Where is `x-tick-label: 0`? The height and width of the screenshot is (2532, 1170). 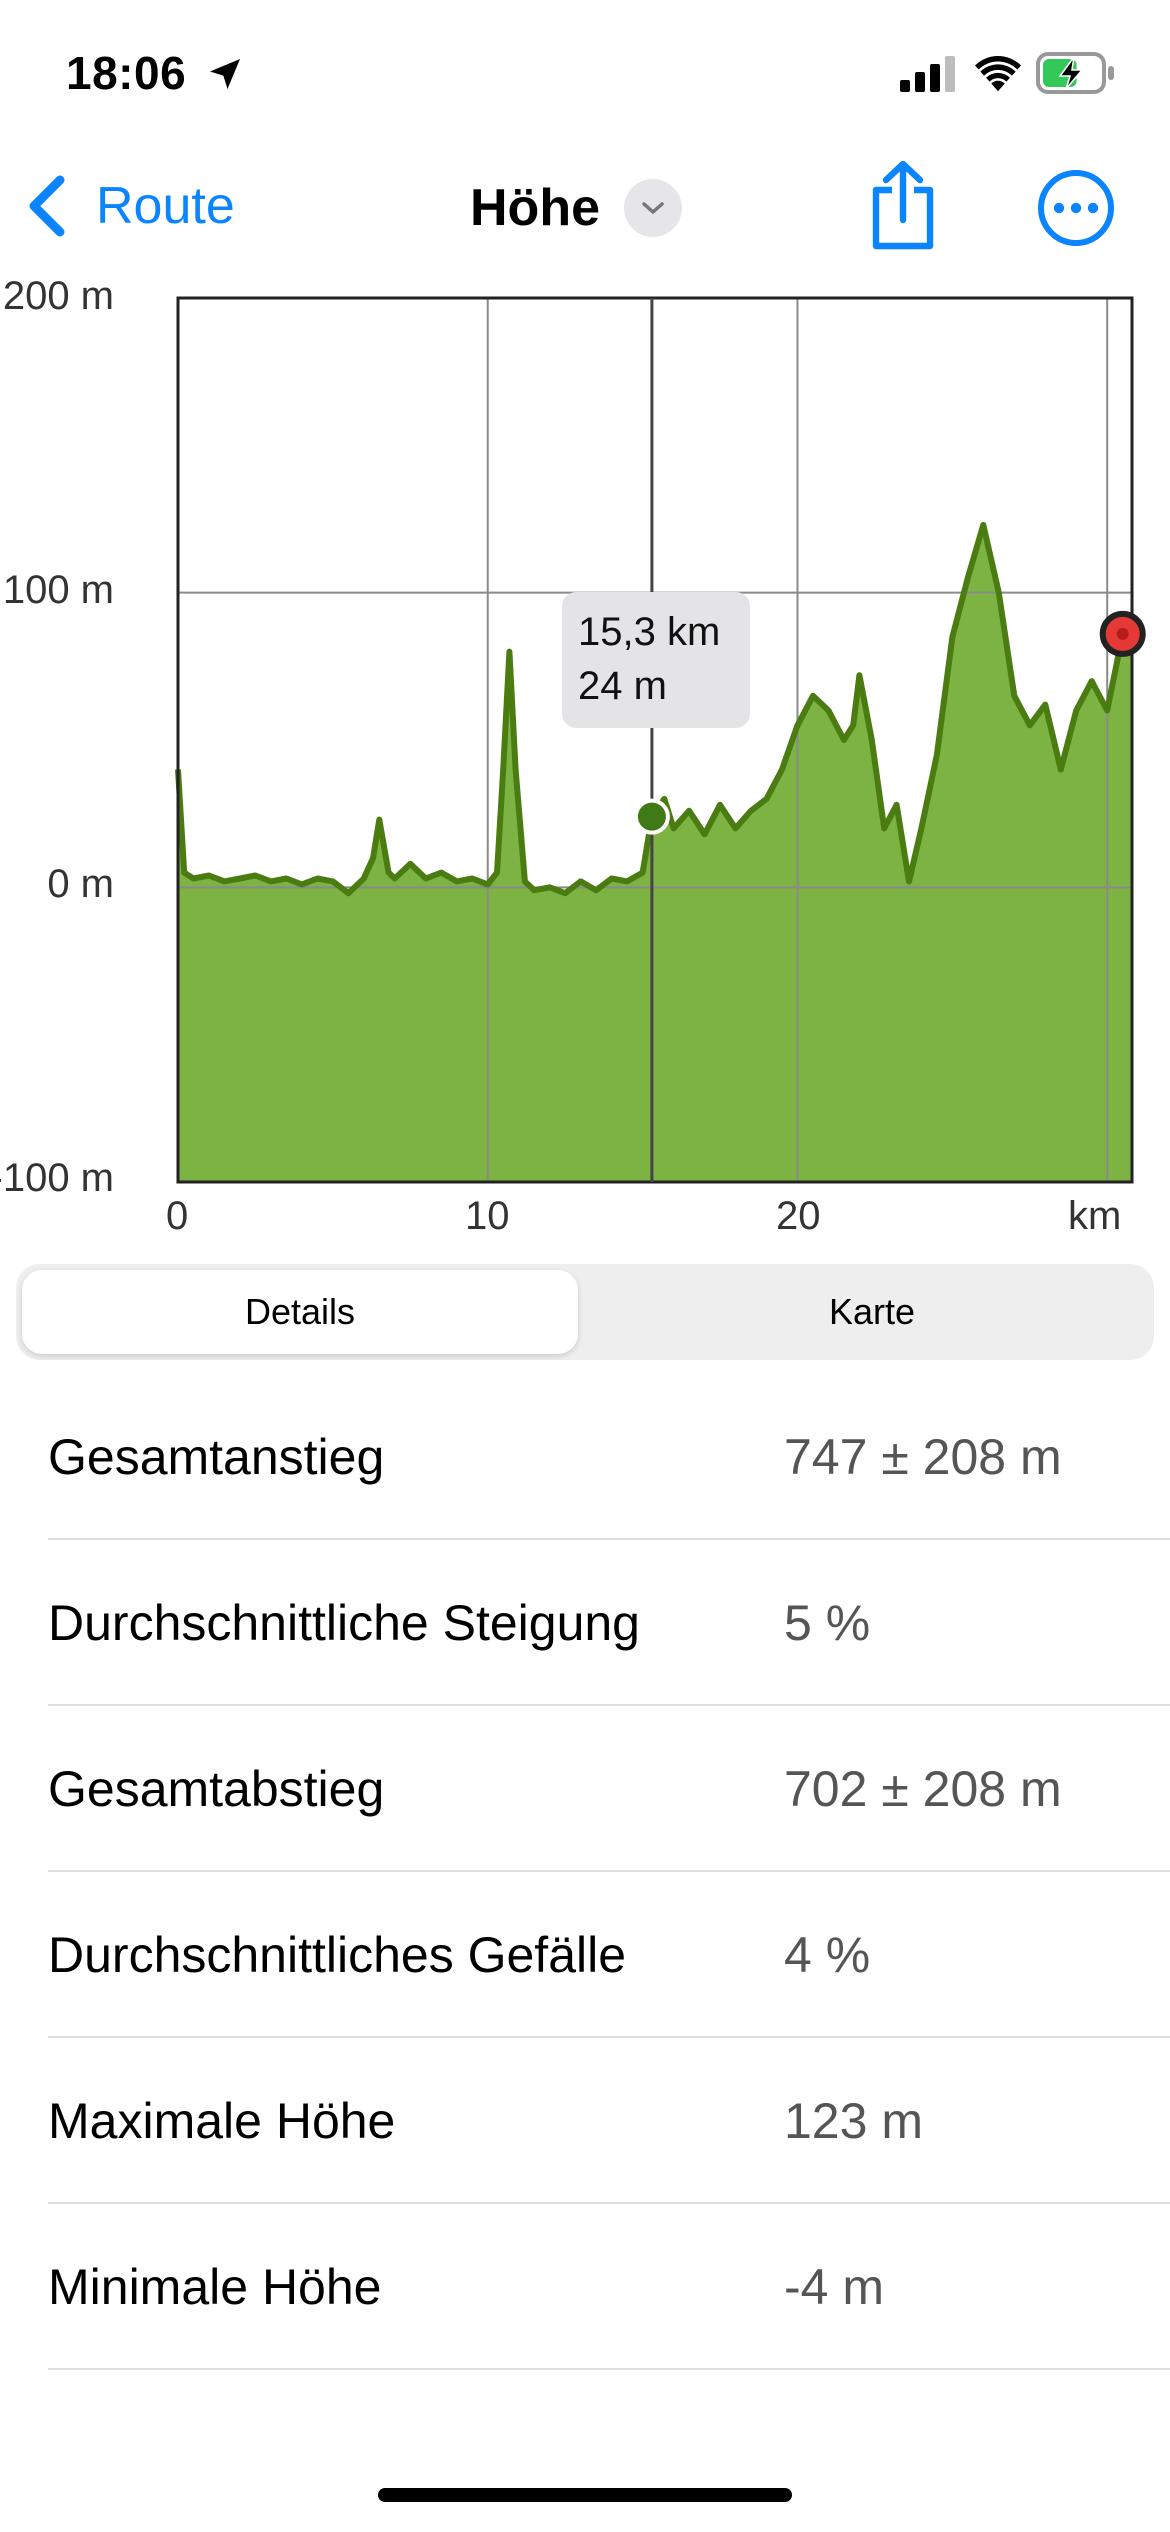
x-tick-label: 0 is located at coordinates (177, 1216).